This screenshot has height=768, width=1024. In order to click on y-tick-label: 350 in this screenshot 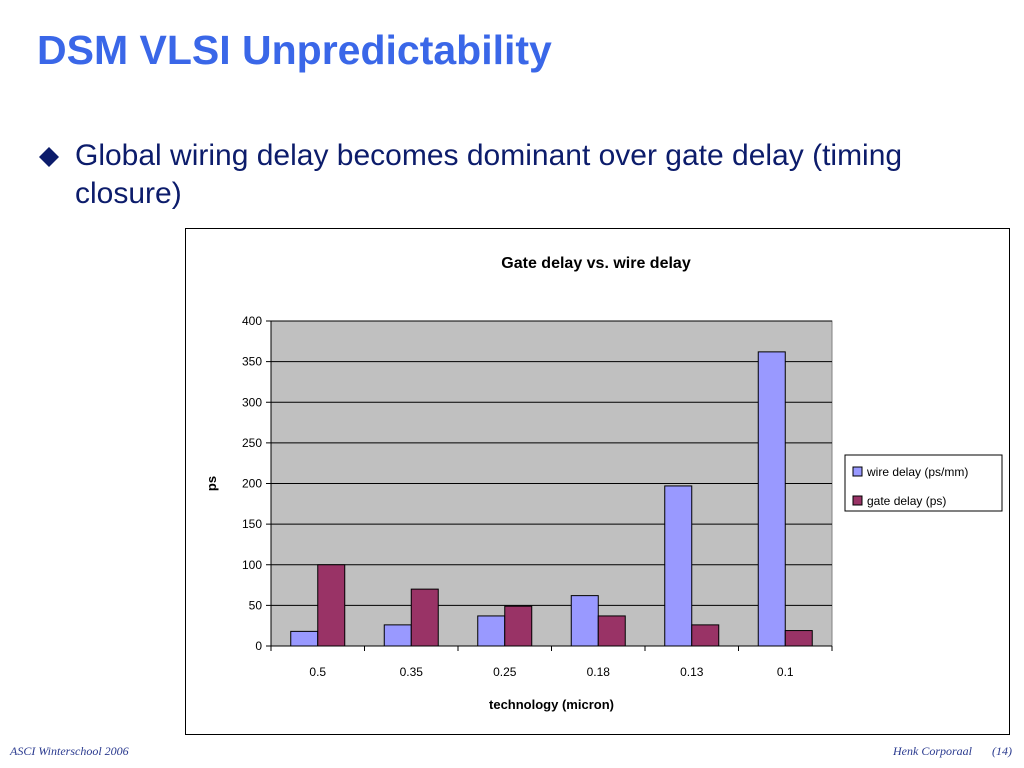, I will do `click(252, 362)`.